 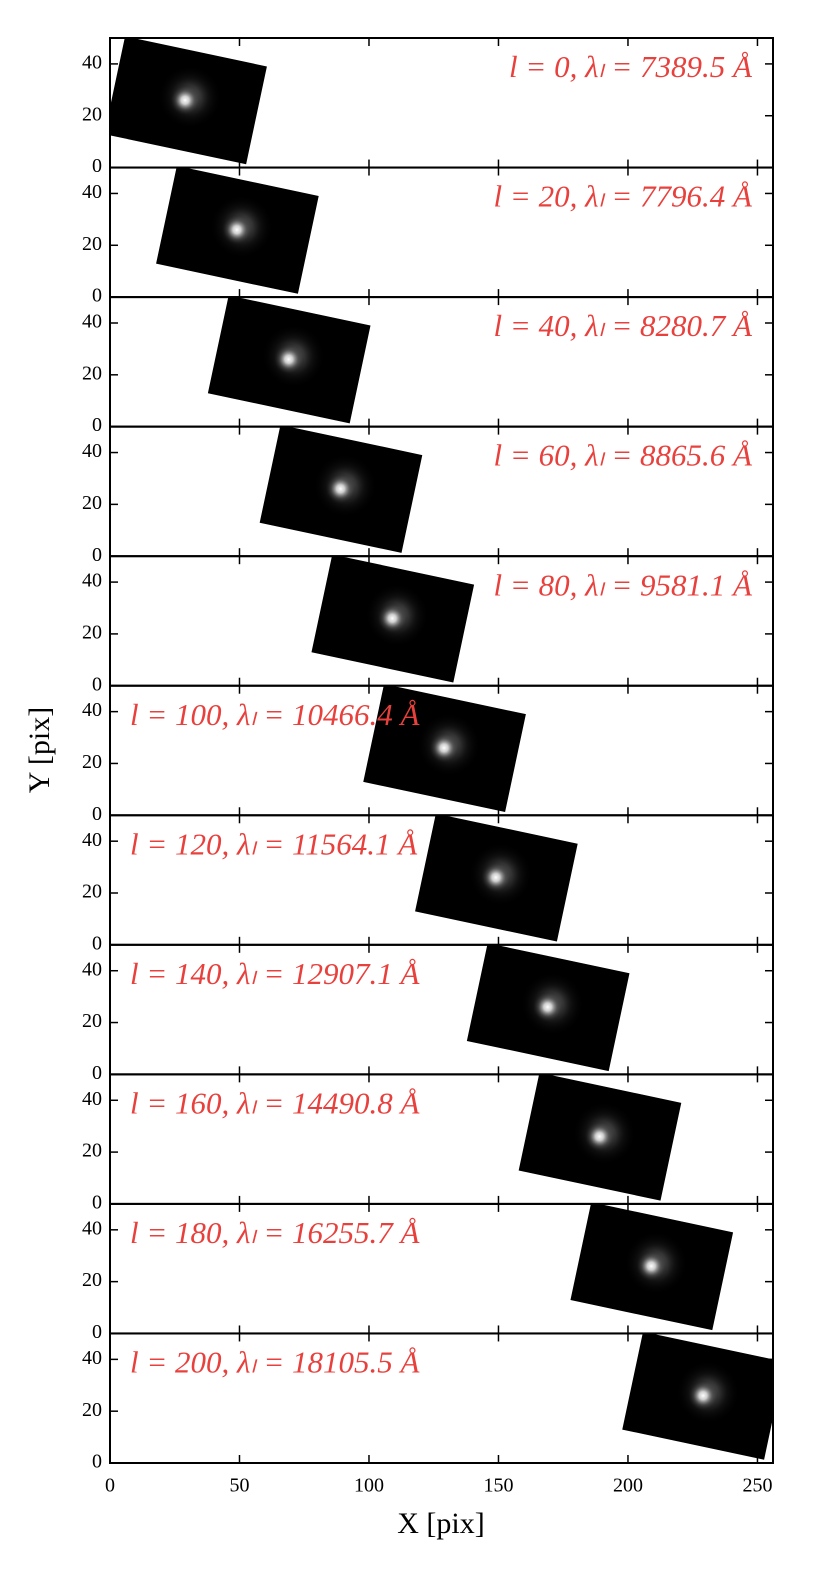 I want to click on x-tick-label: 250, so click(x=757, y=1486).